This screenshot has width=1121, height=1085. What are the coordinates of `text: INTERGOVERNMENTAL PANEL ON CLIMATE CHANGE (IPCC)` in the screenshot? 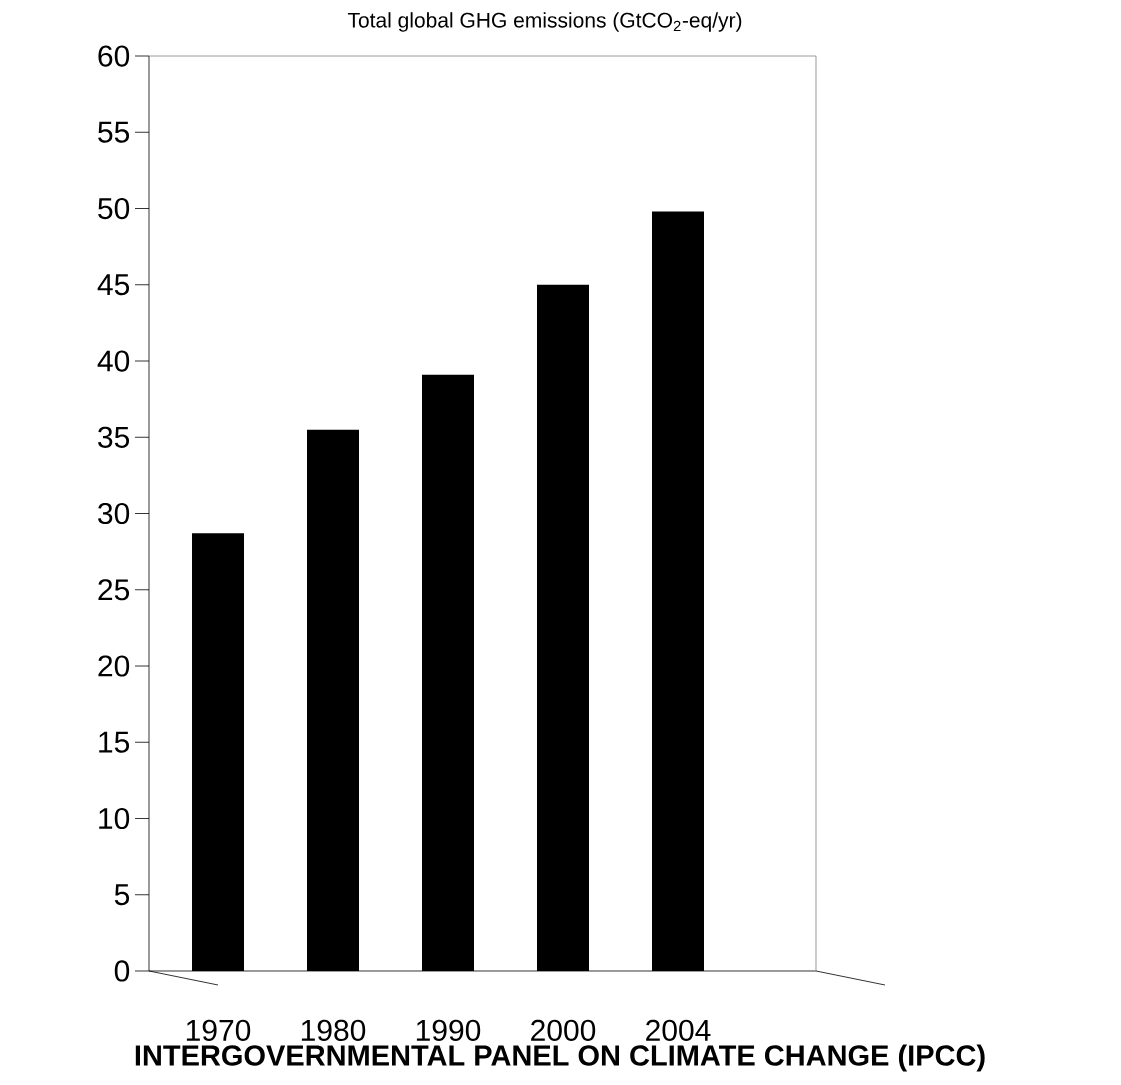 It's located at (560, 1058).